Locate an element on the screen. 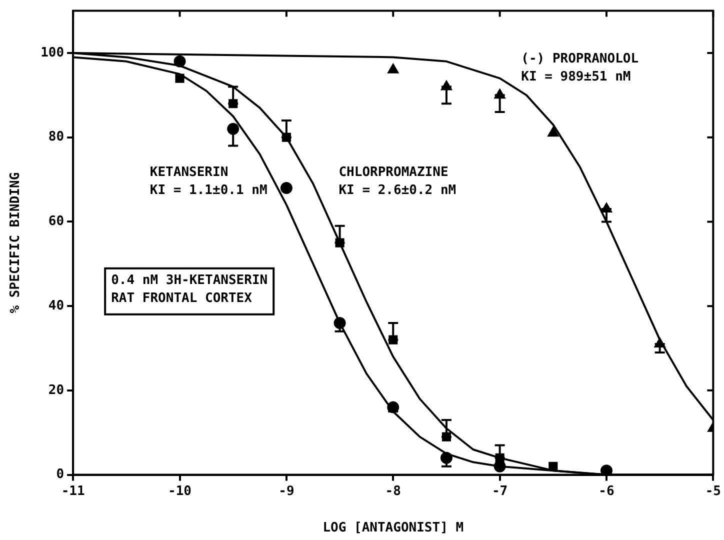 This screenshot has height=540, width=724. x-tick-label: -7 is located at coordinates (500, 491).